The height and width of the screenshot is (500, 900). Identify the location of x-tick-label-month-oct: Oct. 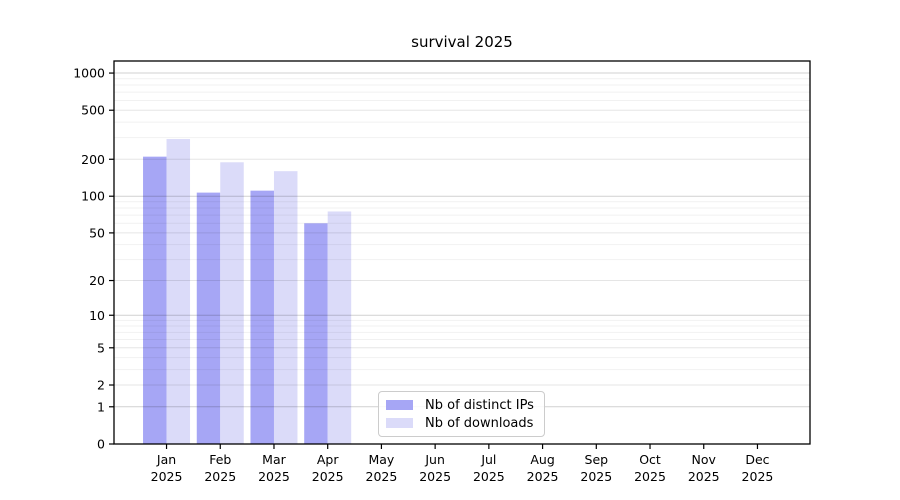
(650, 459).